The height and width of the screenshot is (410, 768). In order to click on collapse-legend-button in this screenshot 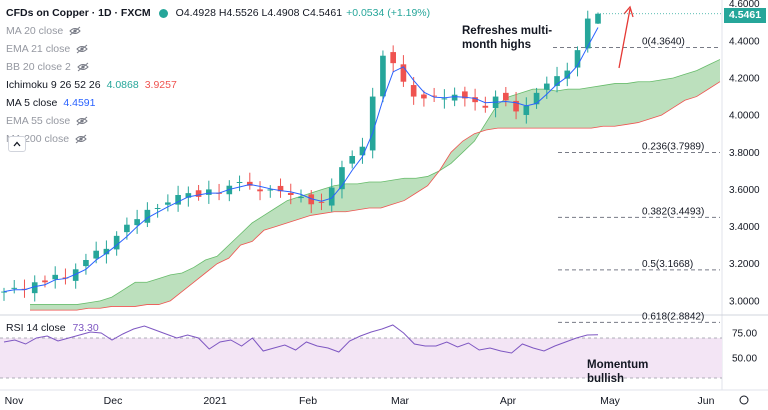, I will do `click(17, 144)`.